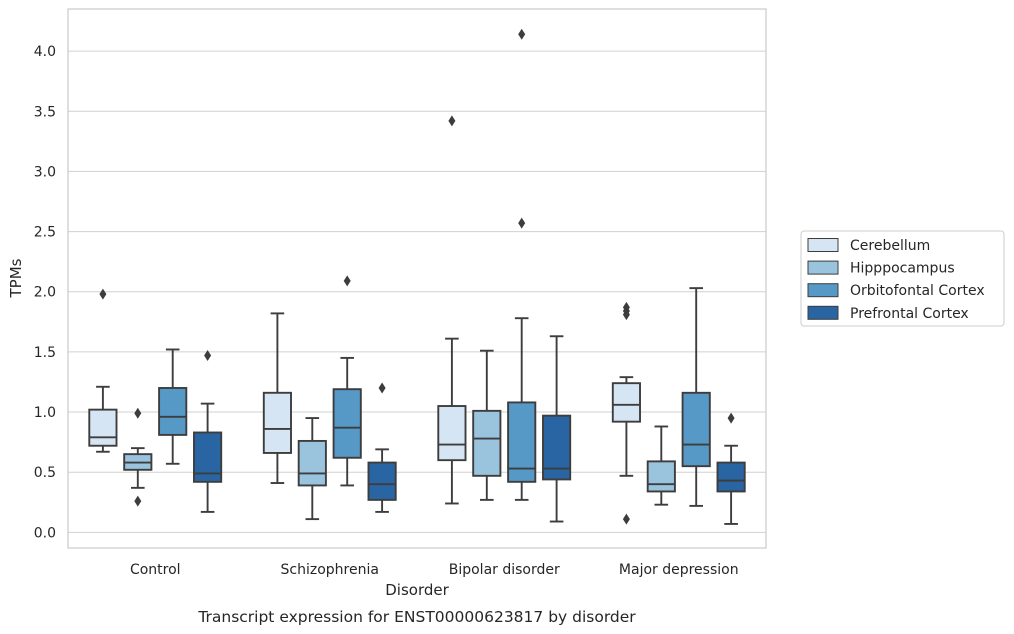  I want to click on y-tick-label: 2.0, so click(45, 293).